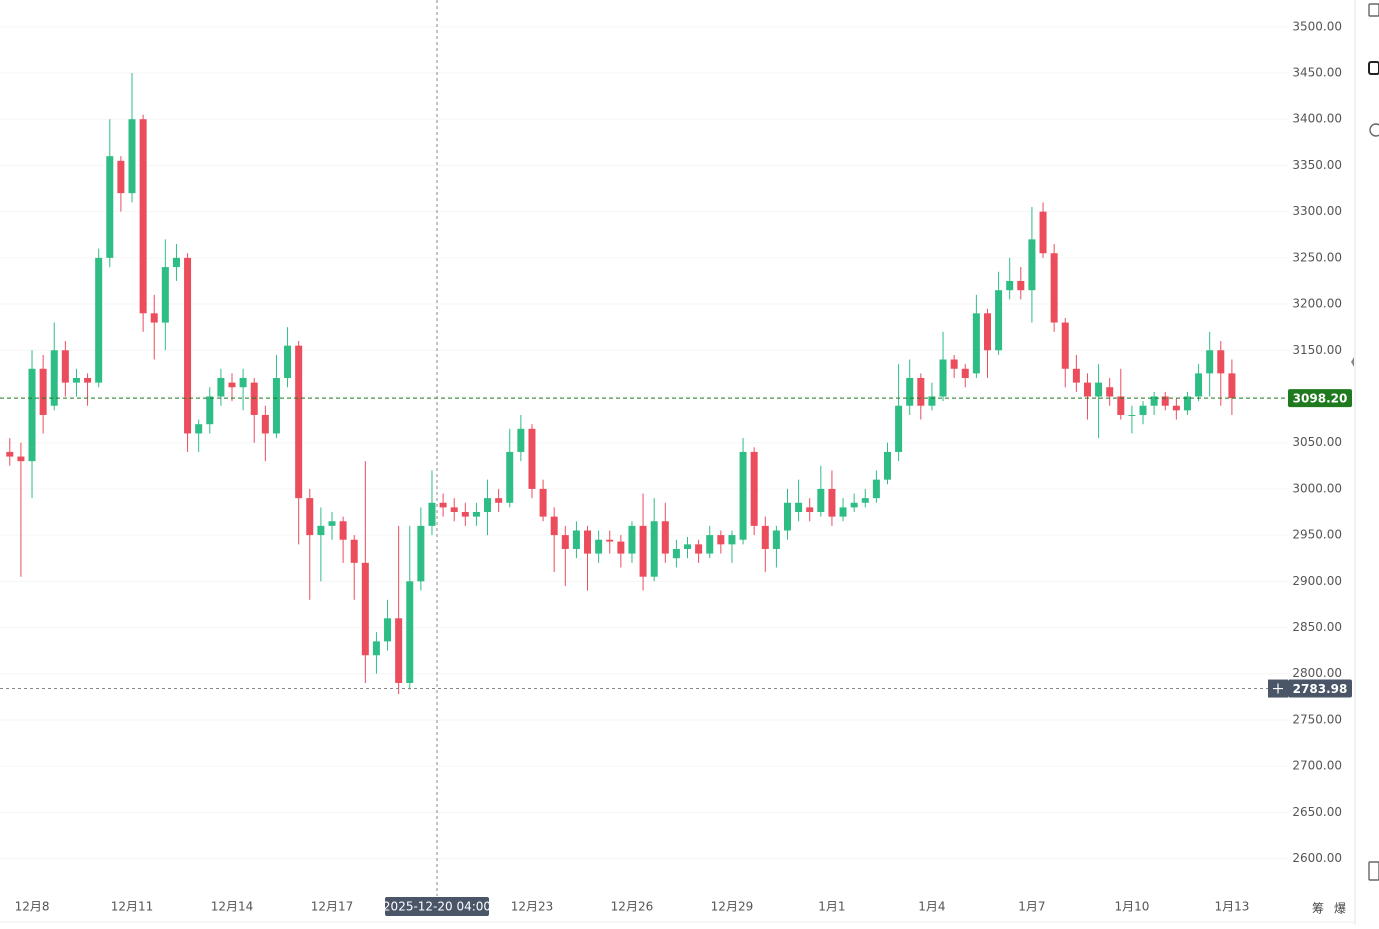  What do you see at coordinates (1317, 627) in the screenshot?
I see `y-tick-label: 2850.00` at bounding box center [1317, 627].